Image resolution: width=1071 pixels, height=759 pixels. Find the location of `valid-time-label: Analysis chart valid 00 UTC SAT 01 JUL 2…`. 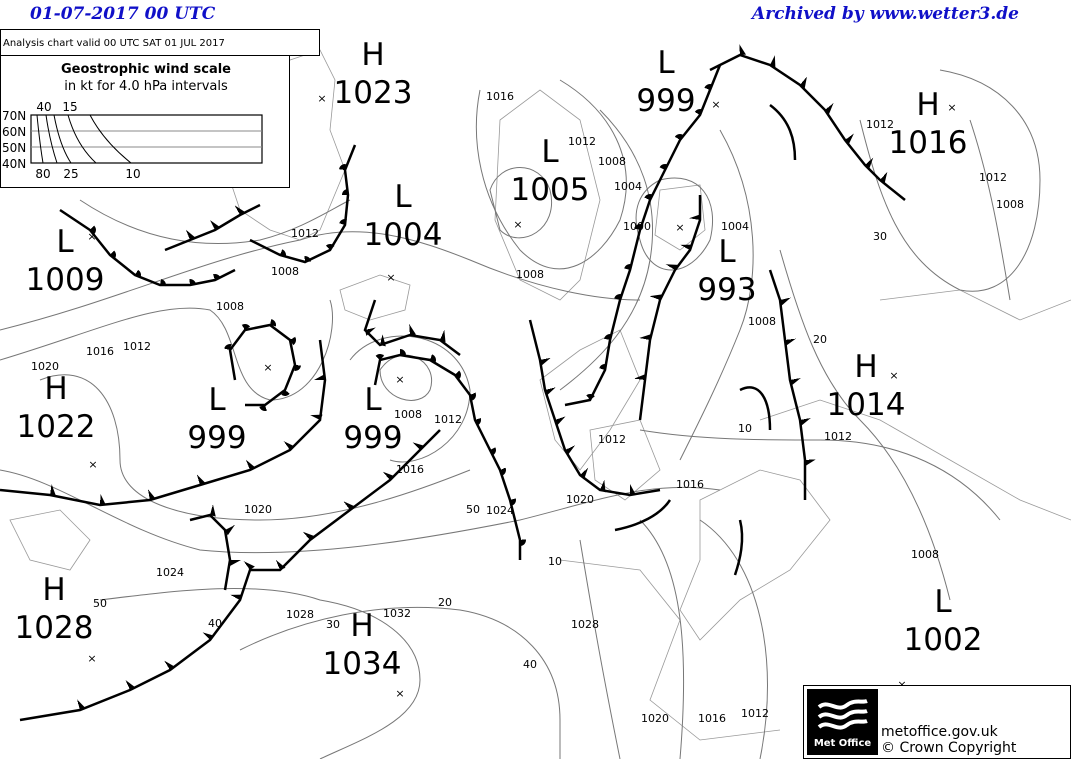

valid-time-label: Analysis chart valid 00 UTC SAT 01 JUL 2… is located at coordinates (160, 42).